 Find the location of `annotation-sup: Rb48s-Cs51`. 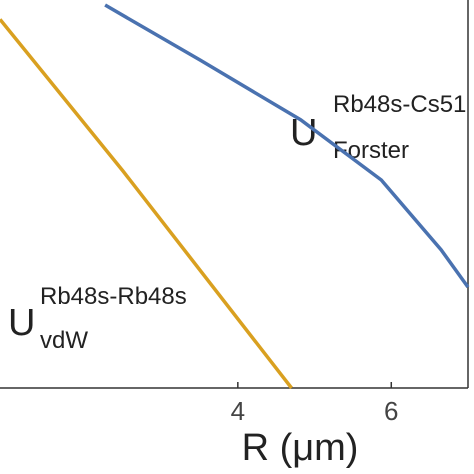

annotation-sup: Rb48s-Cs51 is located at coordinates (399, 104).